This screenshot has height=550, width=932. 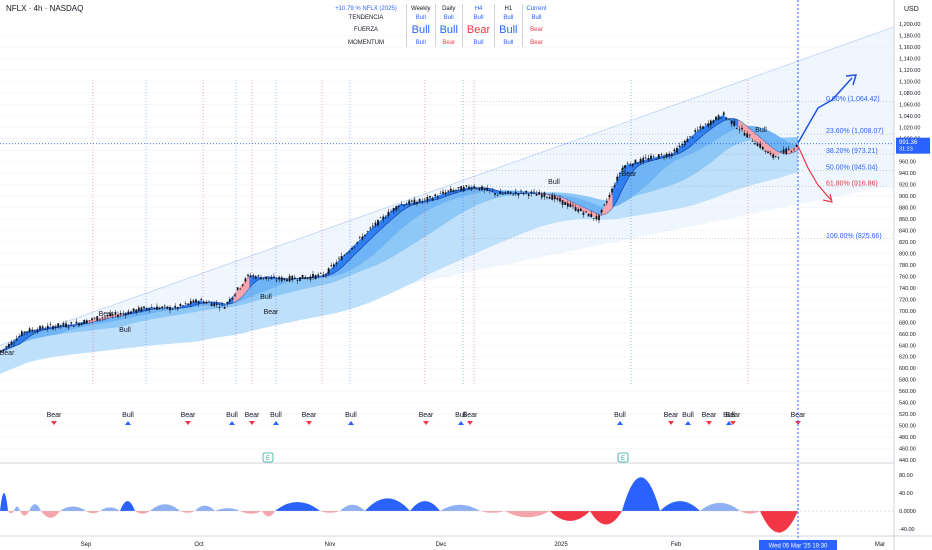 I want to click on price-tick-label: 700.00, so click(x=907, y=312).